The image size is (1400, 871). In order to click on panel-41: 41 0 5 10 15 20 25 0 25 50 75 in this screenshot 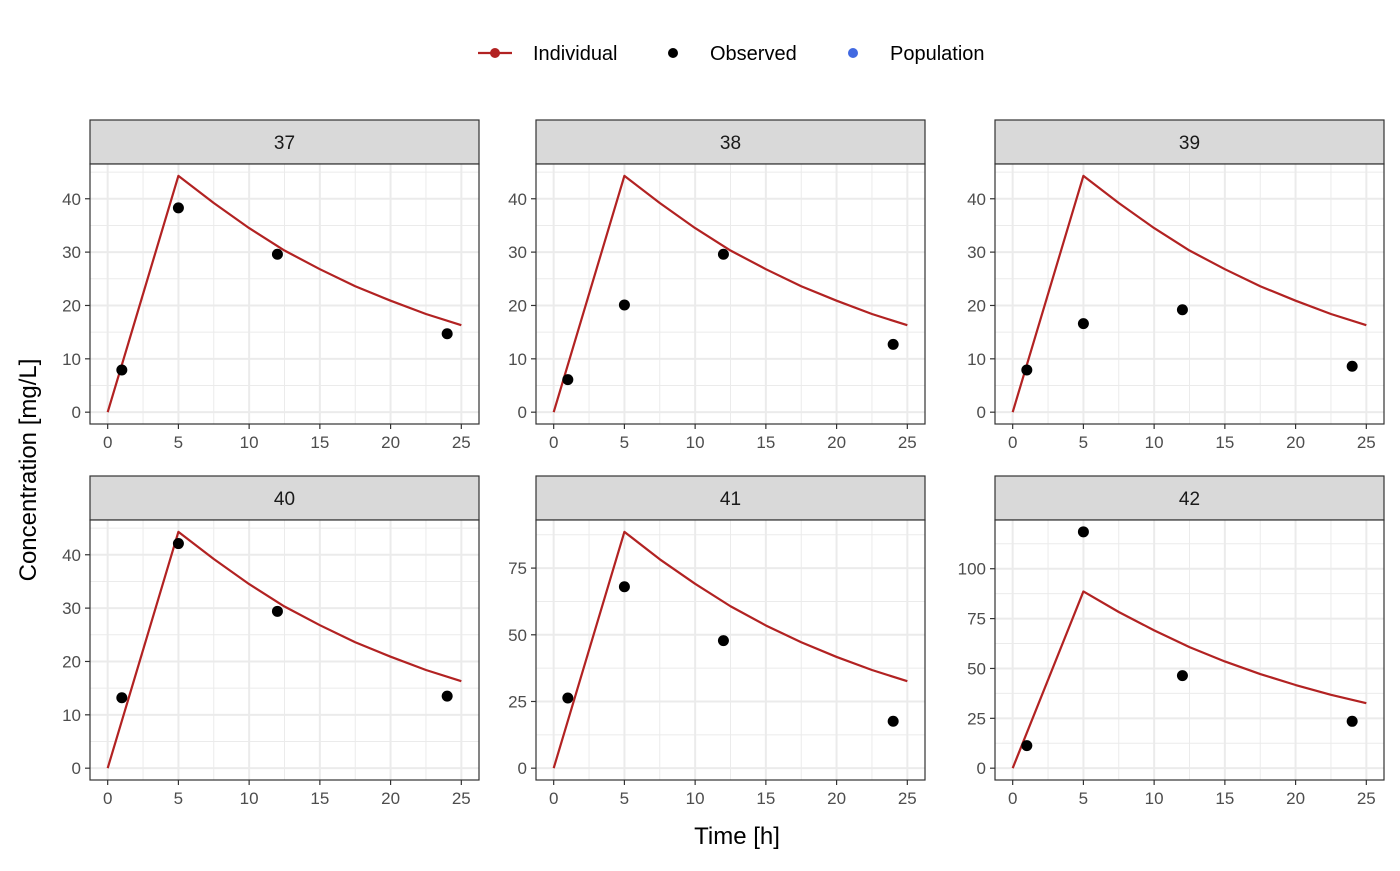, I will do `click(717, 641)`.